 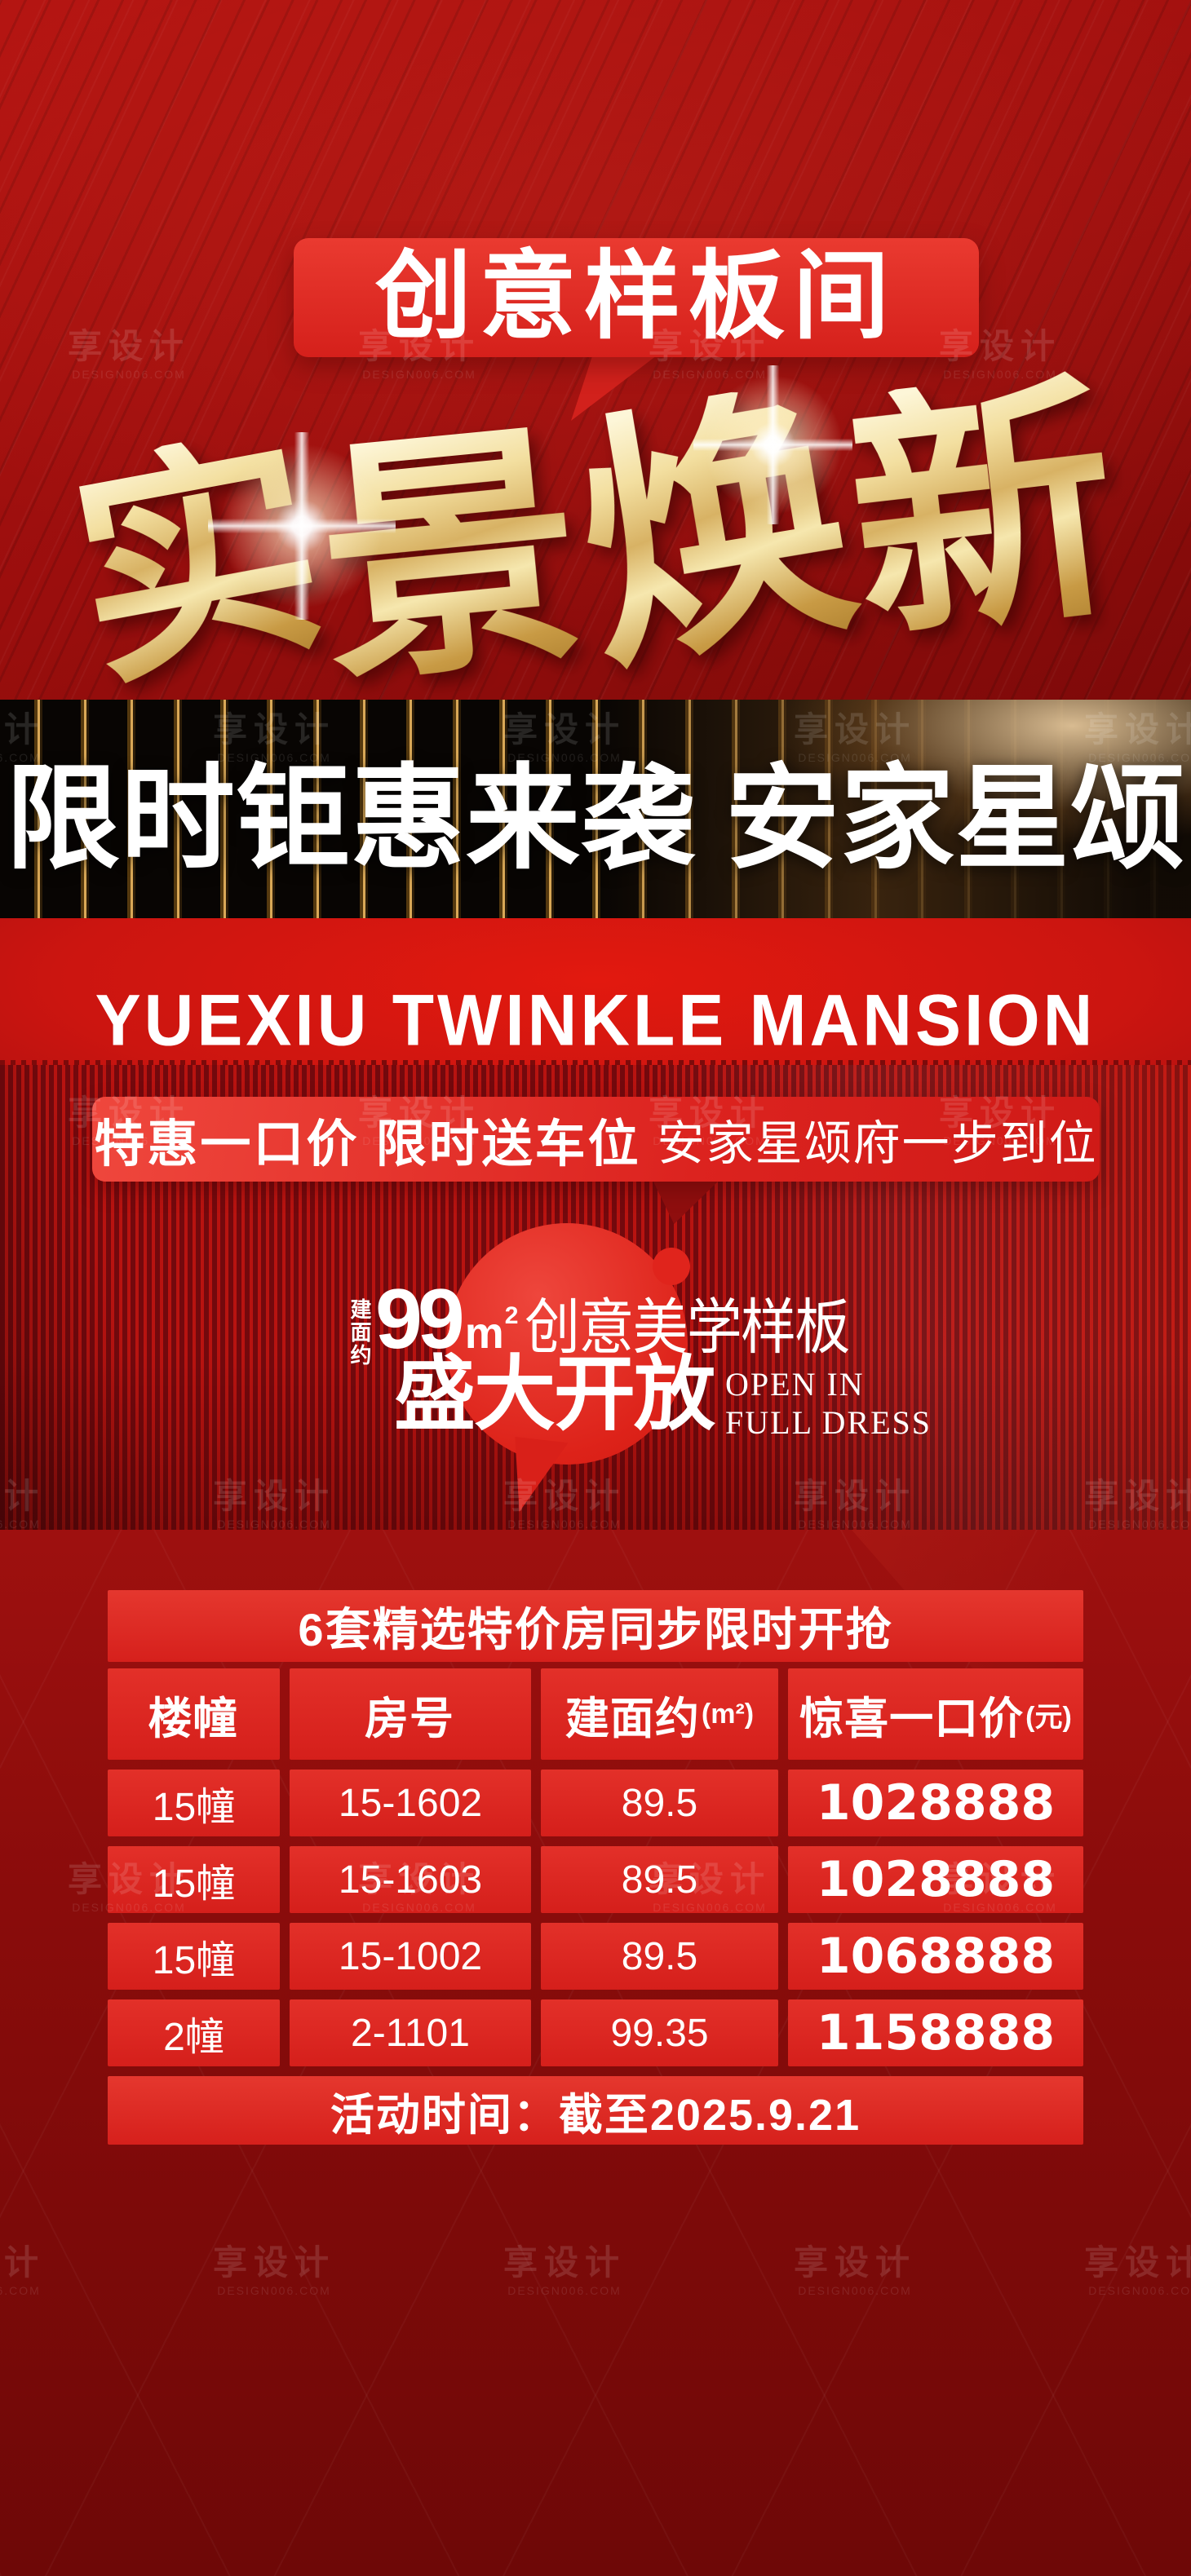 I want to click on photo-banner-headline: 限时钜惠来袭 安家星颂, so click(x=595, y=820).